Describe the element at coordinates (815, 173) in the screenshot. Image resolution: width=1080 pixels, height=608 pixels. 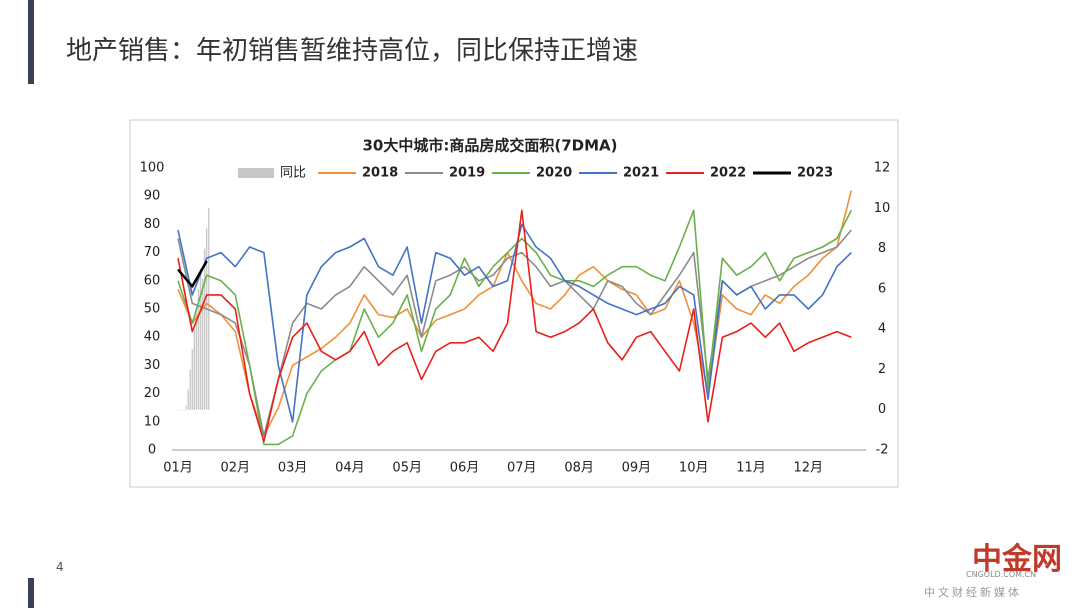
I see `legend-label: 2023` at that location.